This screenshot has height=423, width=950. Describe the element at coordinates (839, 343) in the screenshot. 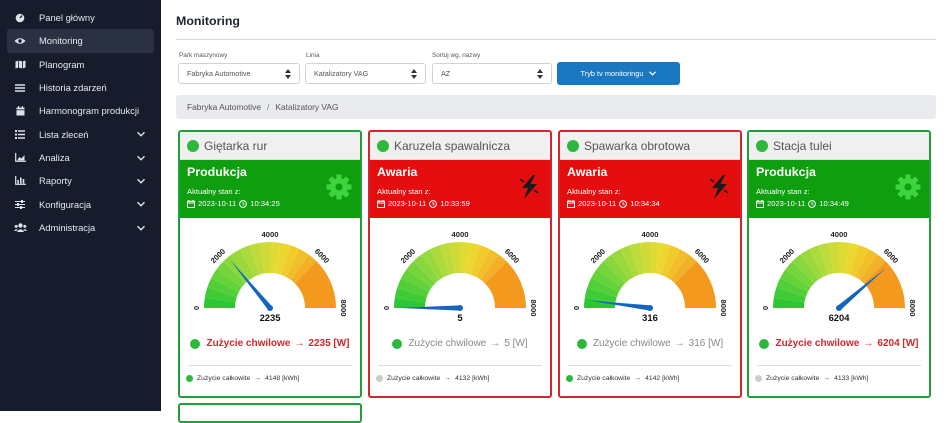

I see `current-consumption: Zużycie chwilowe → 6204 [W]` at that location.